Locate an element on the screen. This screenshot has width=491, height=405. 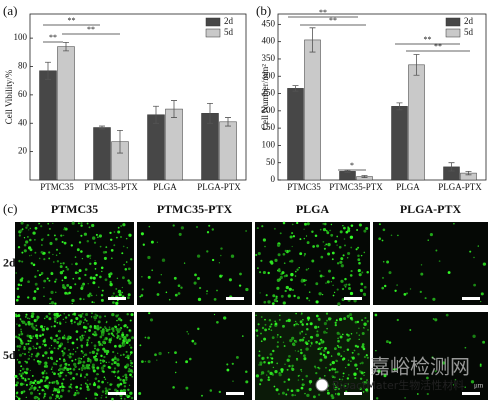
legend-label: 2d is located at coordinates (229, 21).